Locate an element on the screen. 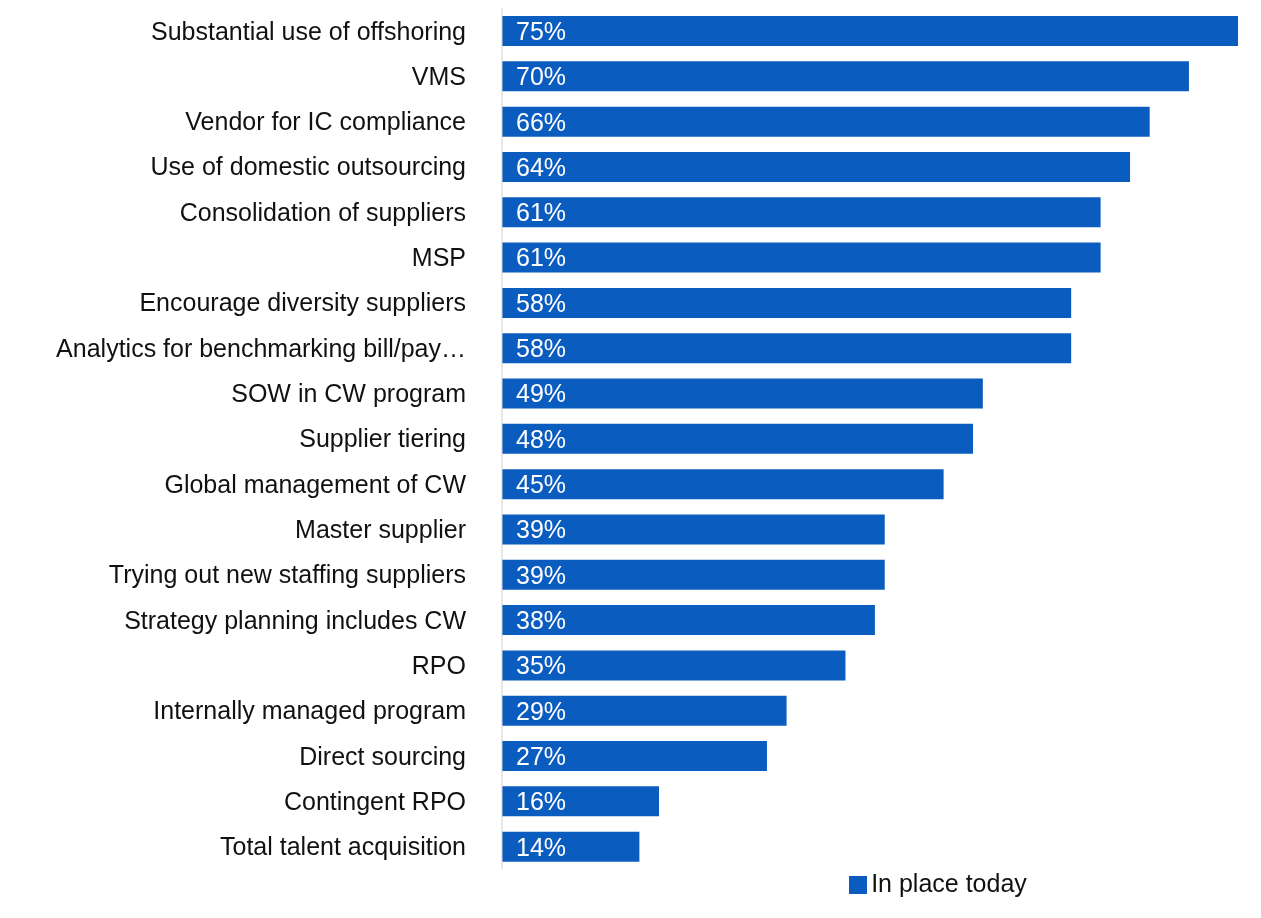  data-label: 70% is located at coordinates (541, 76).